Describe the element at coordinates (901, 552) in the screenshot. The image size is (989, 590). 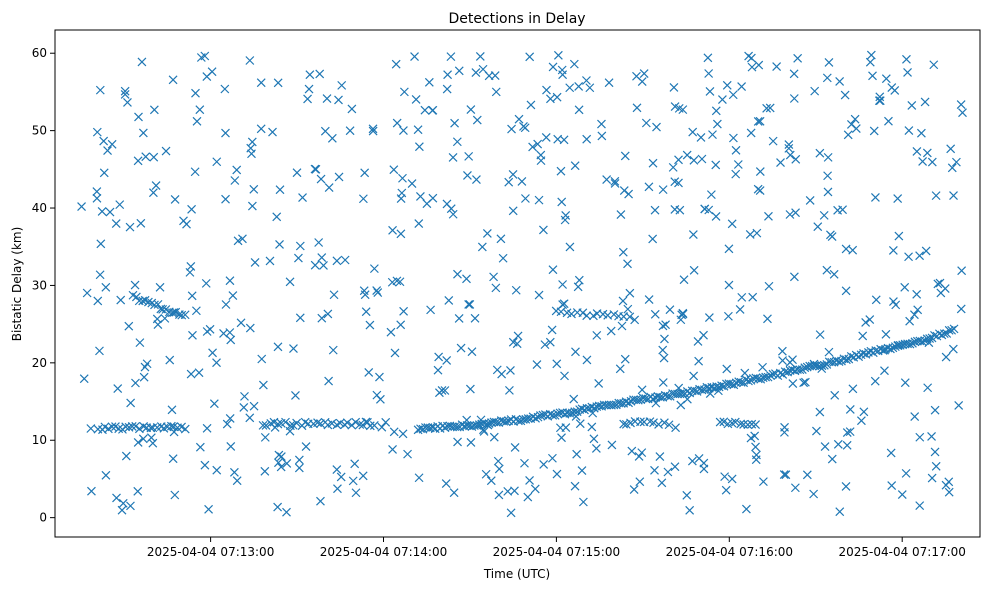
I see `x-tick-label: 2025-04-04 07:17:00` at that location.